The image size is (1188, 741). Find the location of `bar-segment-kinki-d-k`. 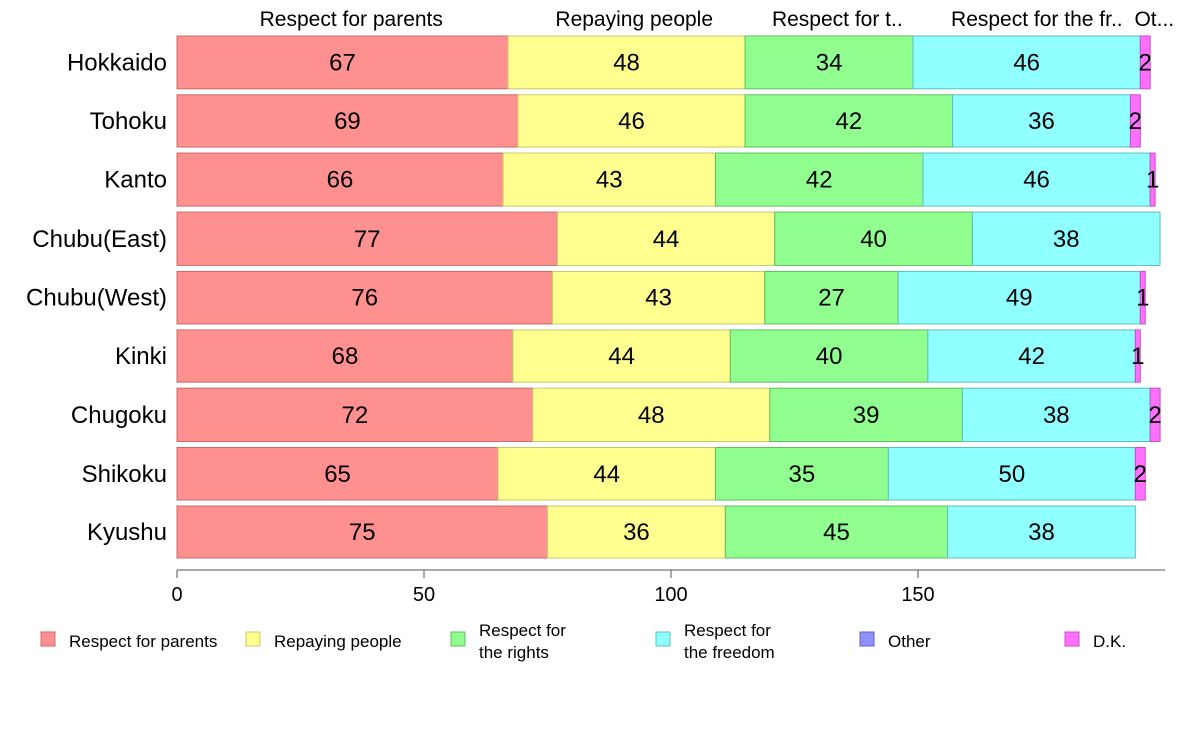

bar-segment-kinki-d-k is located at coordinates (1137, 356).